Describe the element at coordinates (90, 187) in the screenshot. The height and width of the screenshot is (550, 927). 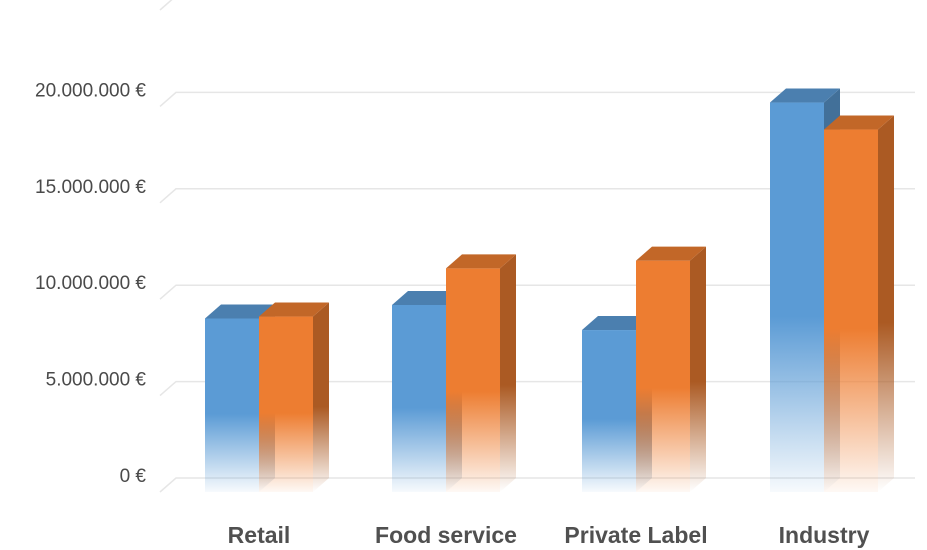
I see `y-tick-label: 15.000.000 €` at that location.